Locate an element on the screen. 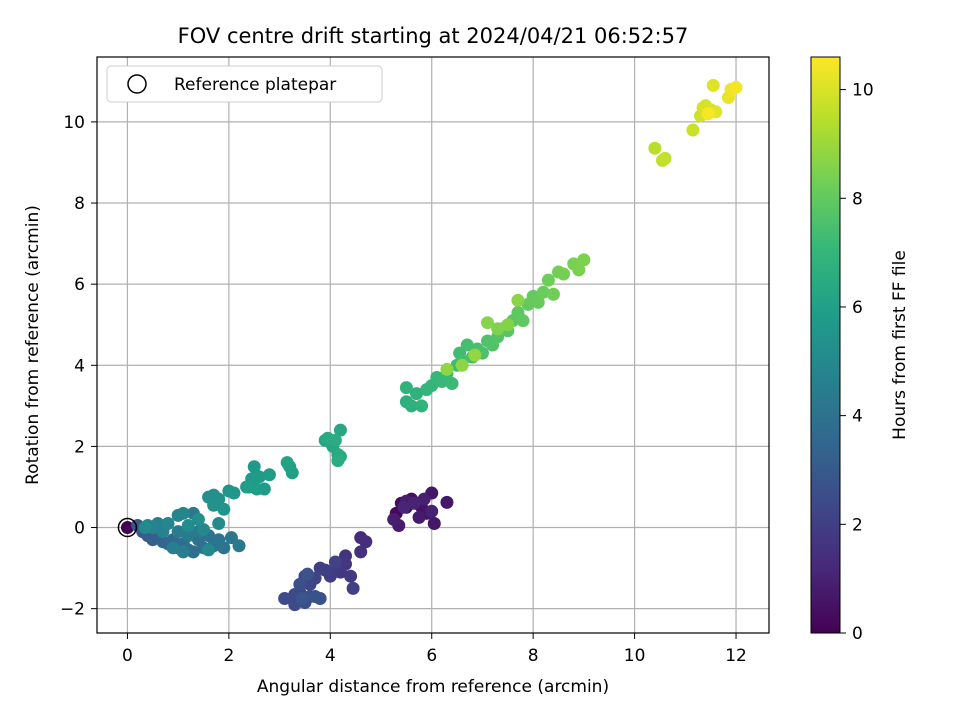 The width and height of the screenshot is (960, 720). legend: Reference platepar is located at coordinates (244, 84).